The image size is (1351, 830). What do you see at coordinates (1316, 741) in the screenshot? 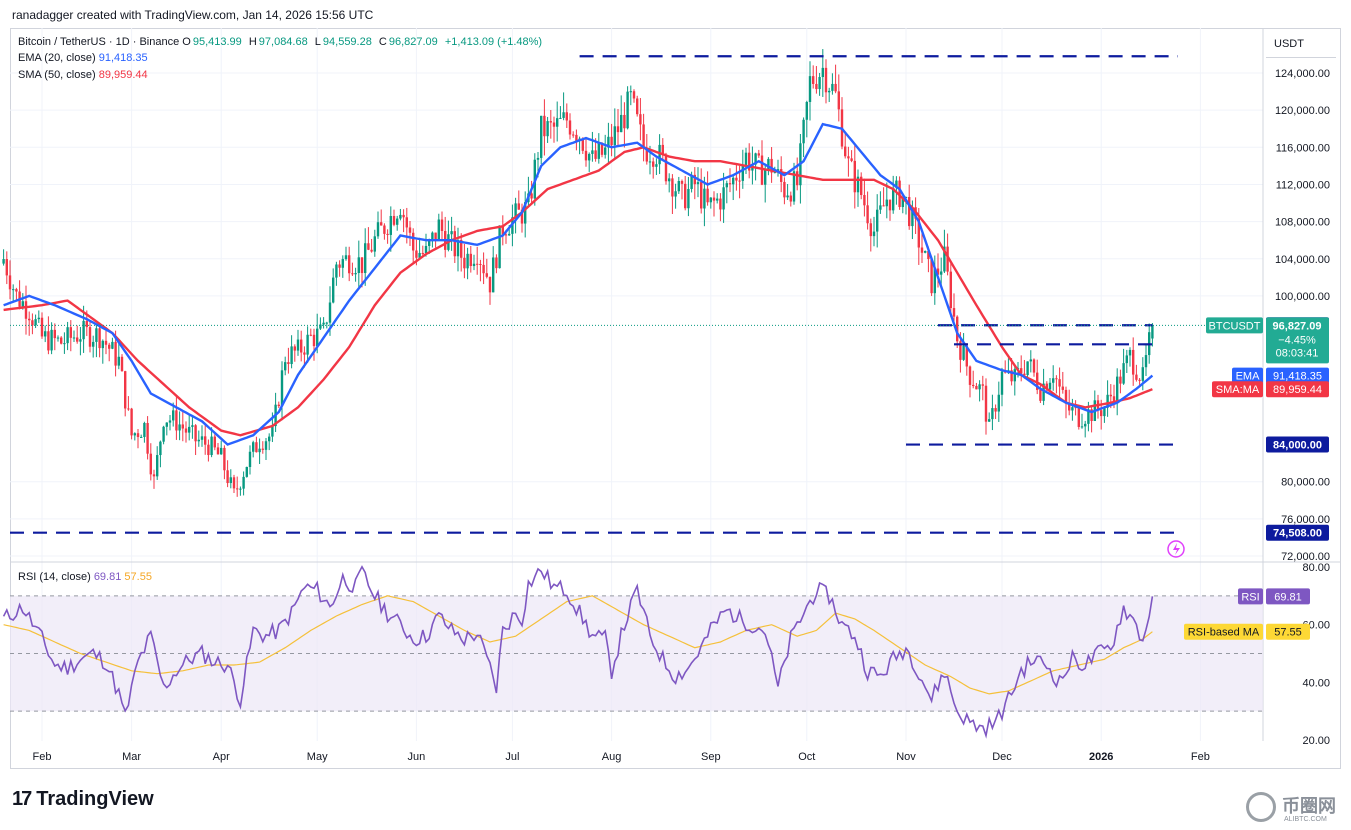
I see `rsi-tick-label: 20.00` at bounding box center [1316, 741].